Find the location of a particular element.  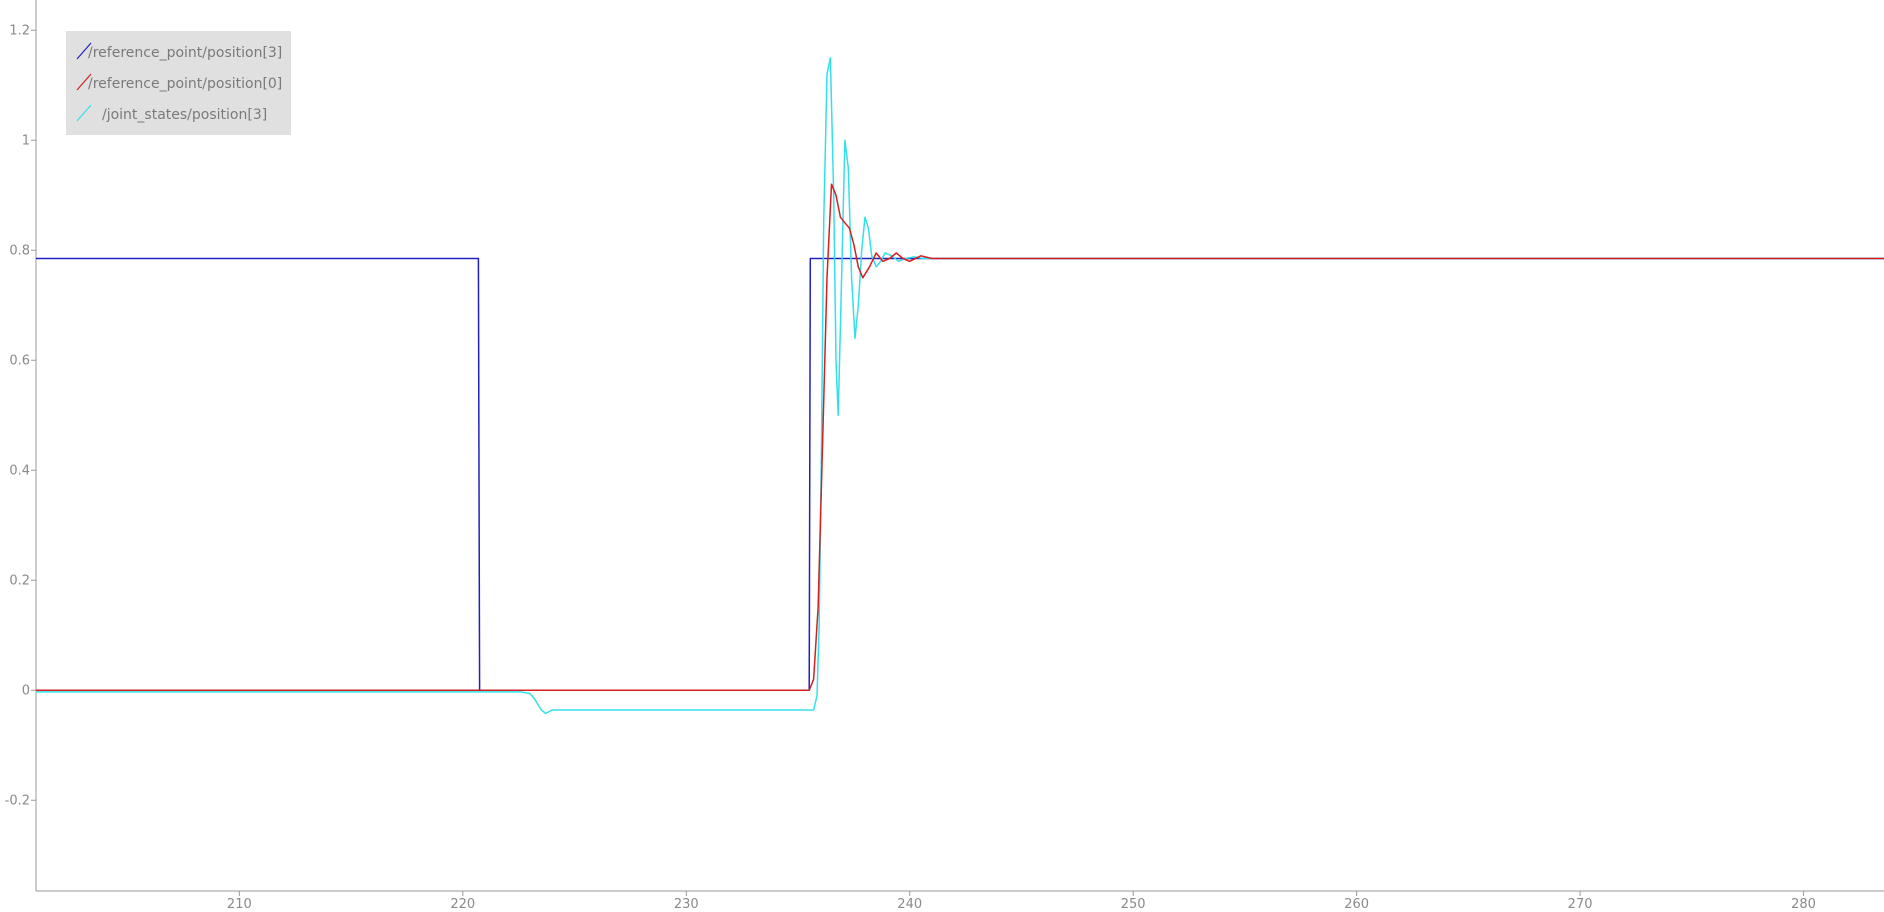

y-tick-label: 1 is located at coordinates (26, 140).